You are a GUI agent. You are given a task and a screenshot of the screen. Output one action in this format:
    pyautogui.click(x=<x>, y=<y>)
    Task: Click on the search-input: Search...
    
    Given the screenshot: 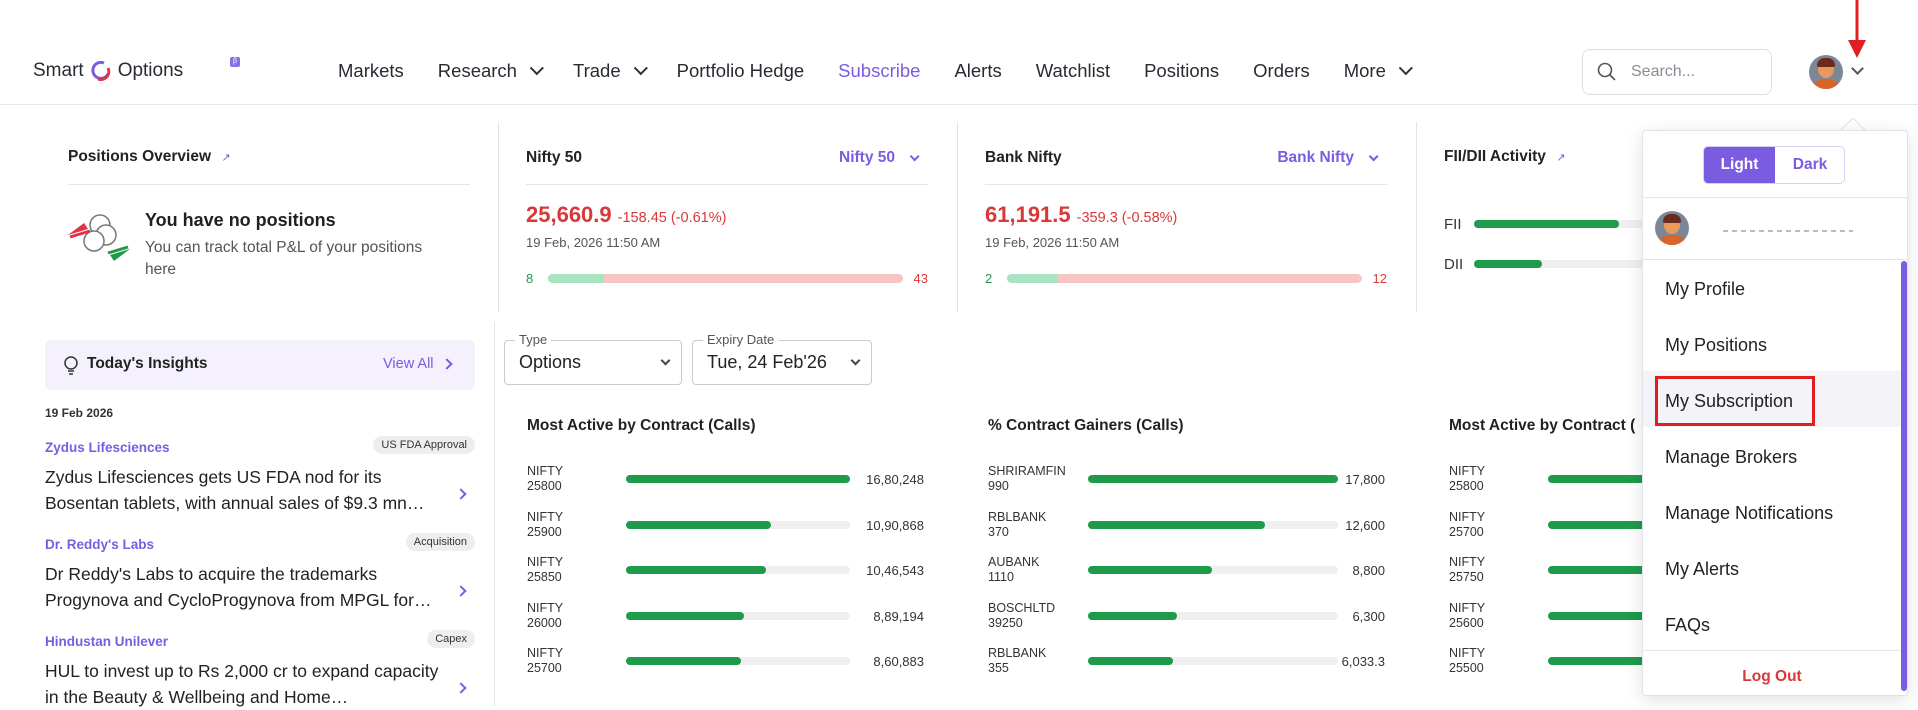 What is the action you would take?
    pyautogui.click(x=1663, y=71)
    